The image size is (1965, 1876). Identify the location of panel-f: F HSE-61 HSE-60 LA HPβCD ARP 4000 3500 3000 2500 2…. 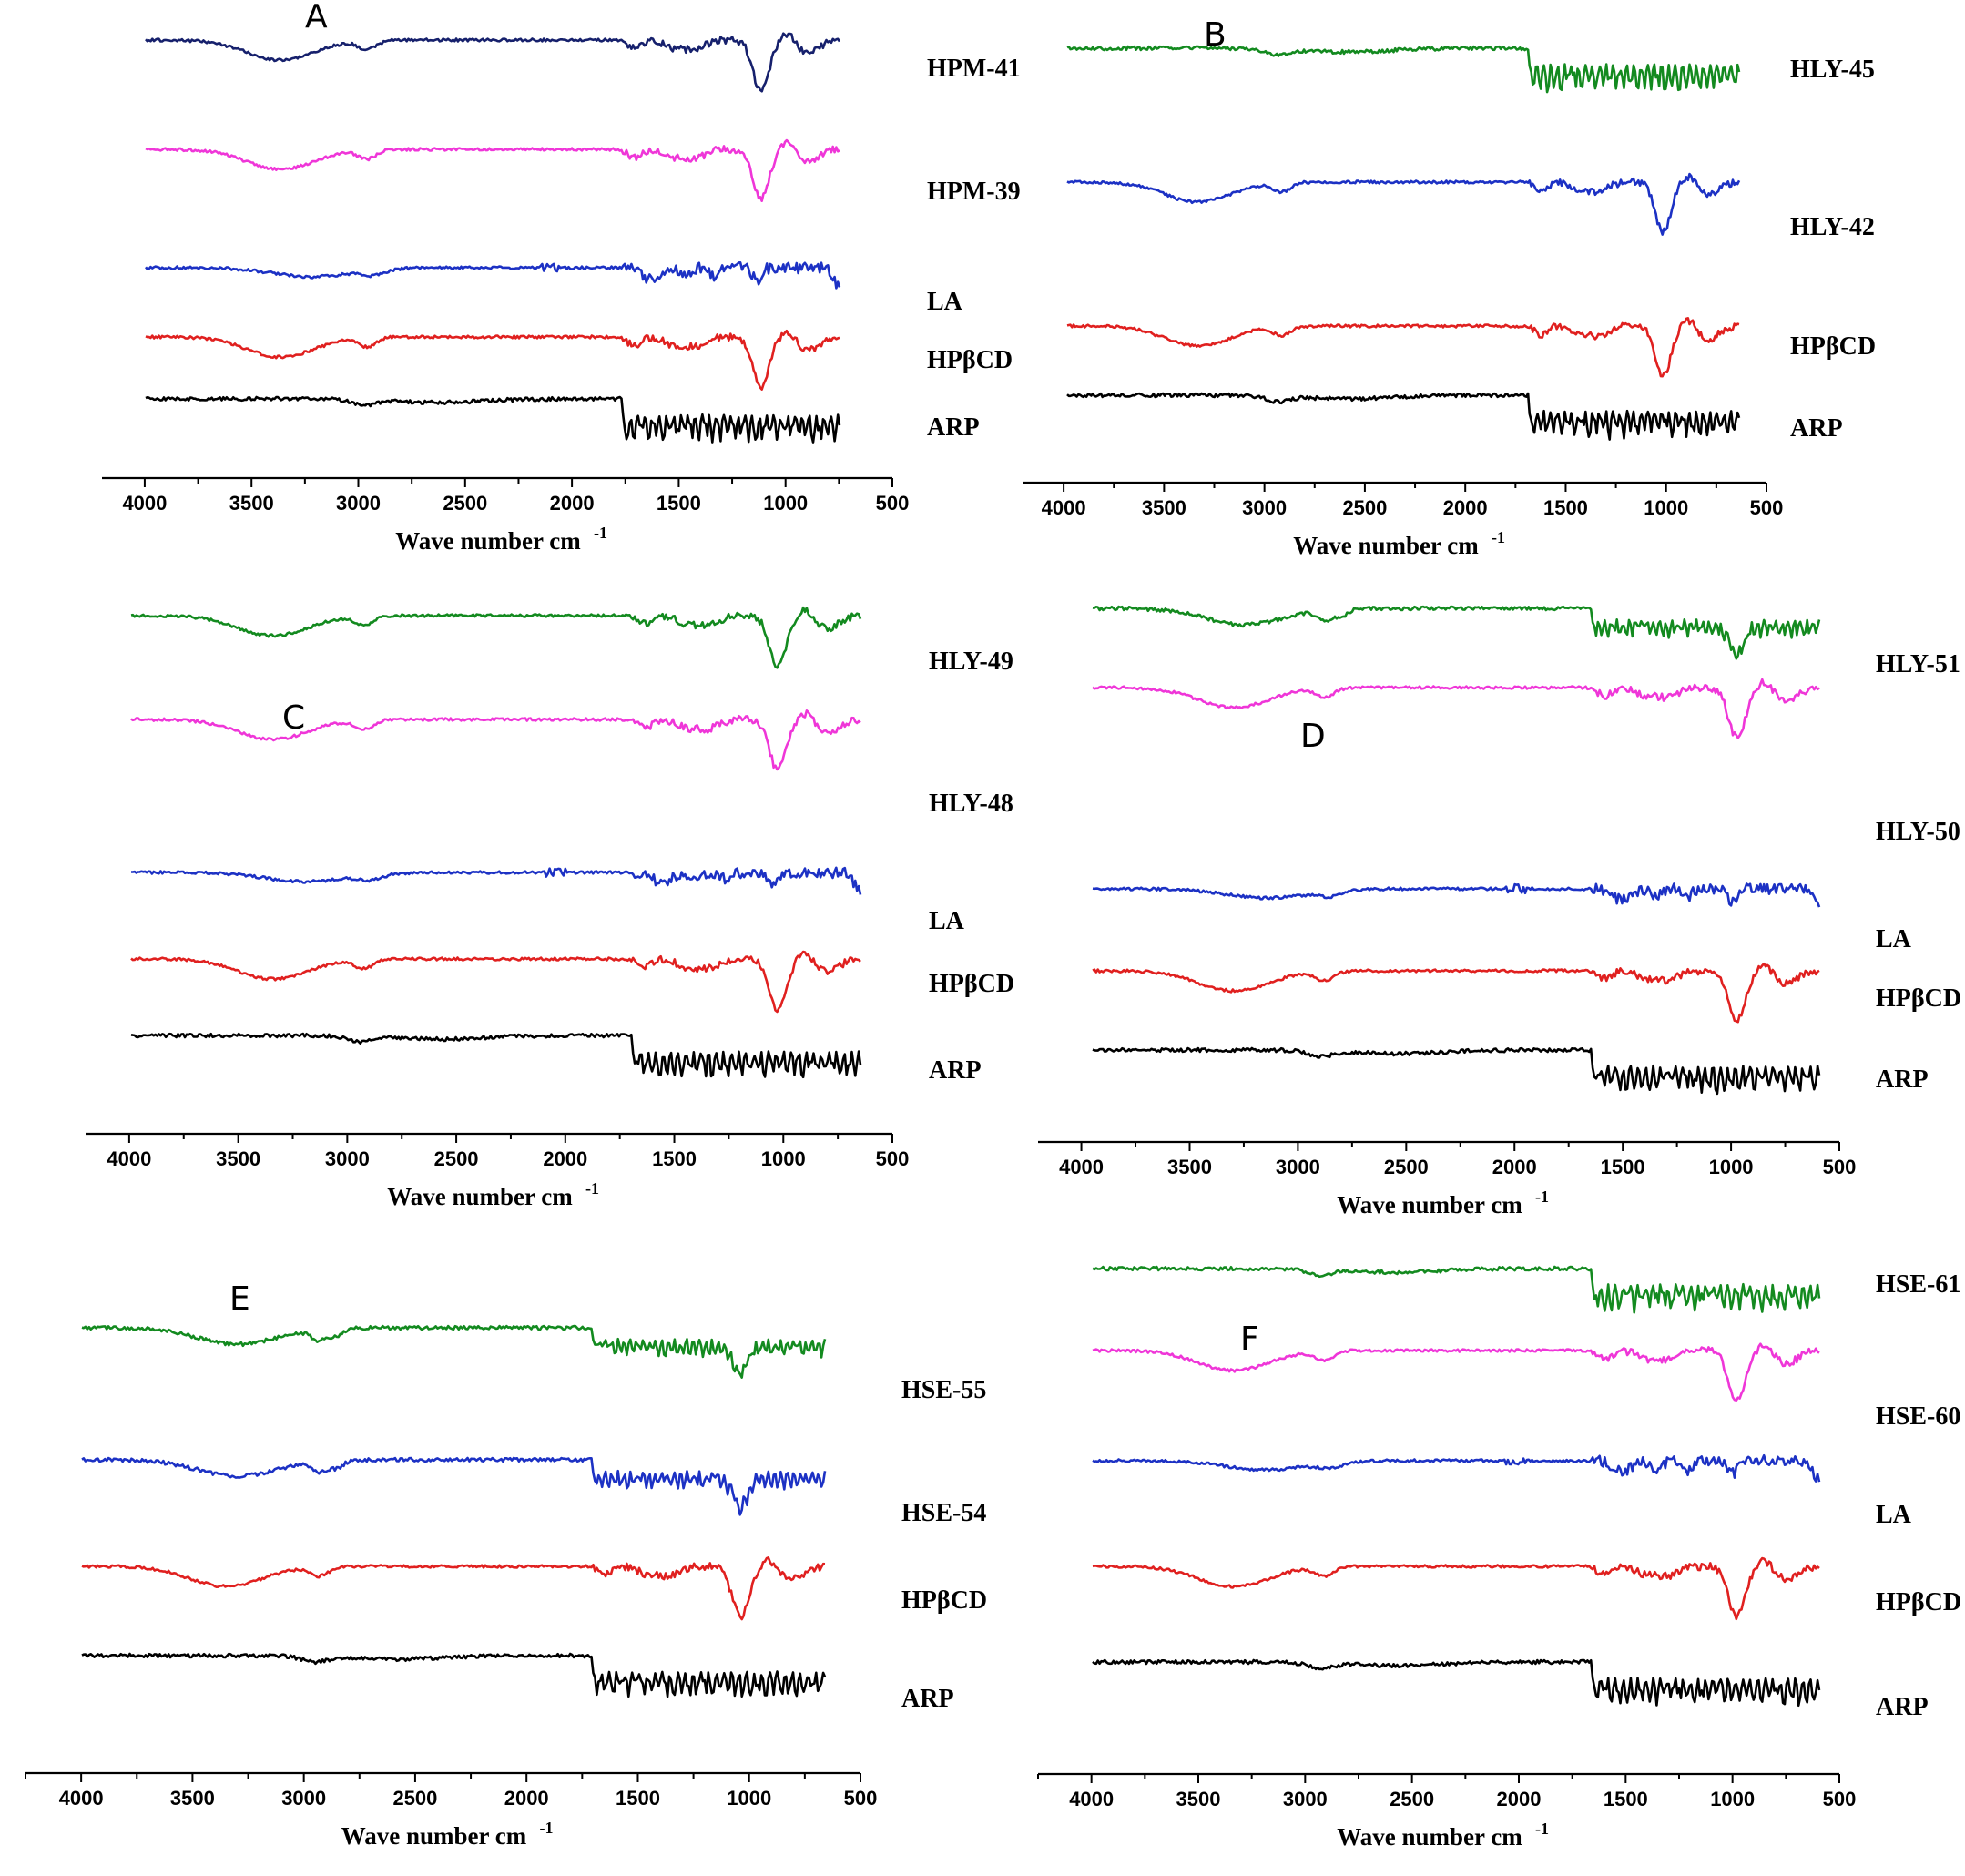
(1499, 1558).